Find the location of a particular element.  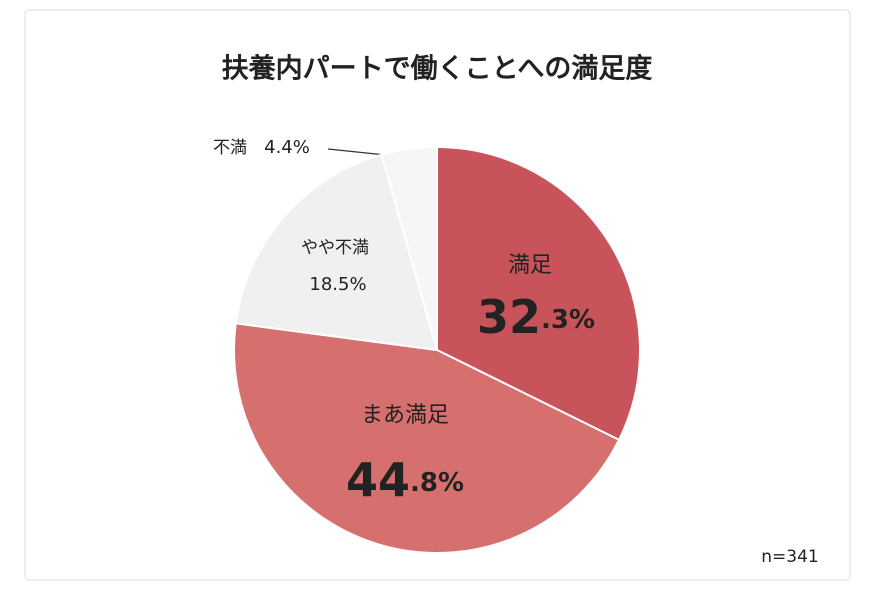

slice-label: 満足 is located at coordinates (530, 265).